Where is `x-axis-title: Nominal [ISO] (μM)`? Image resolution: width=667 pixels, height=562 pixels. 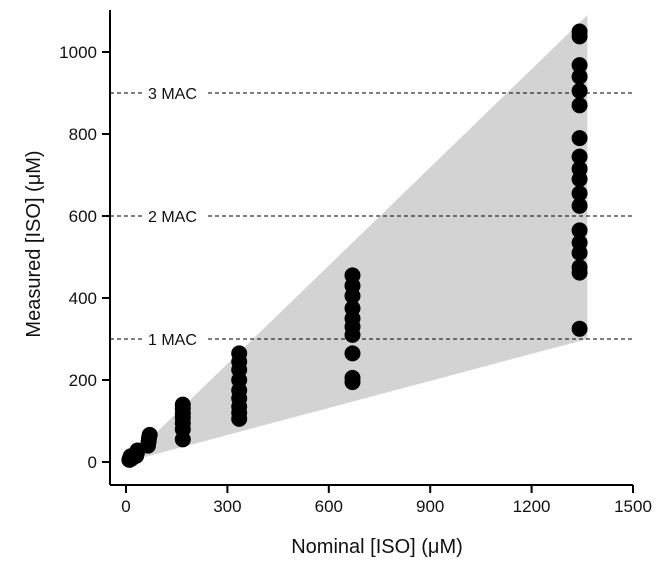 x-axis-title: Nominal [ISO] (μM) is located at coordinates (377, 547).